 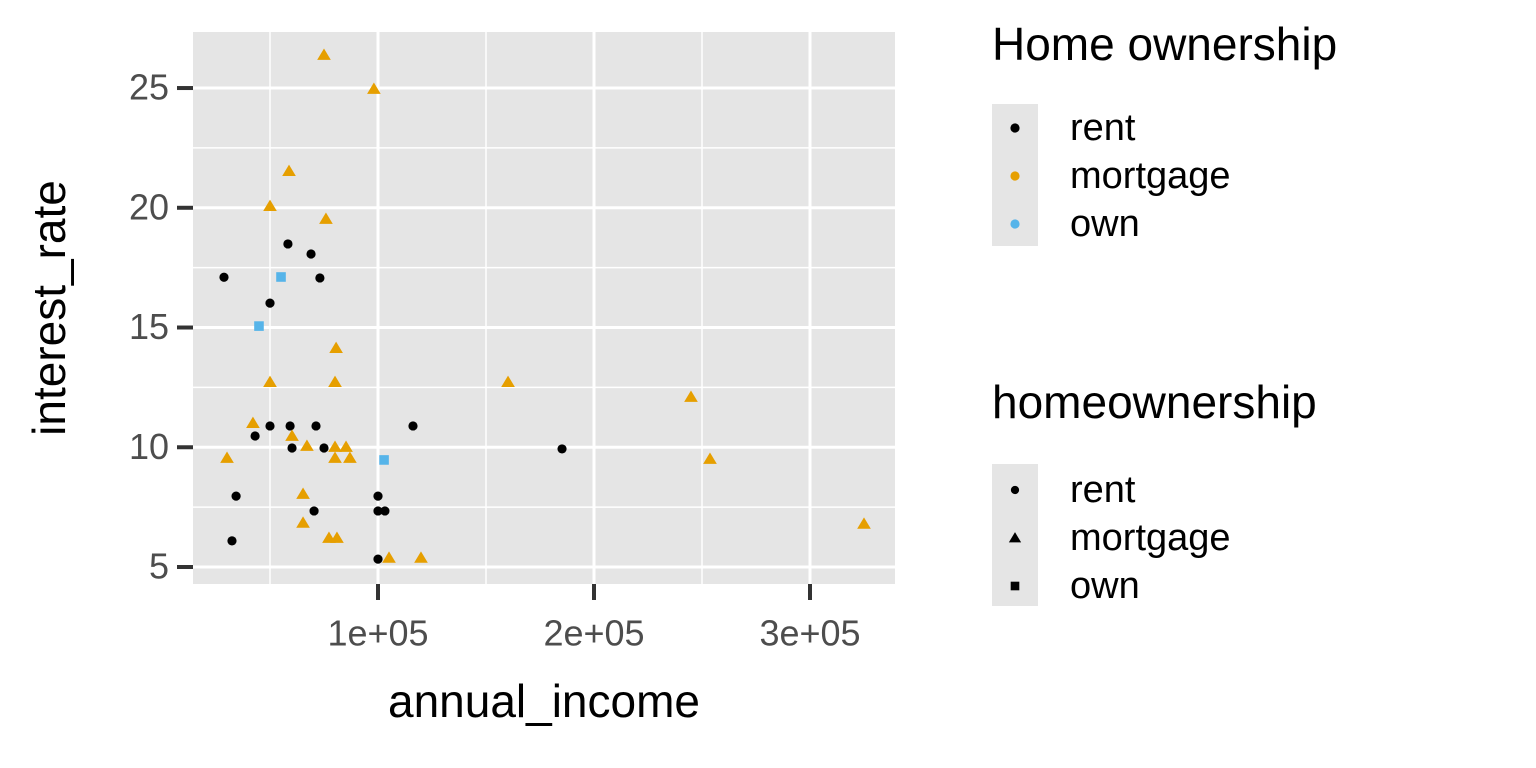 I want to click on x-axis-title: annual_income, so click(x=544, y=701).